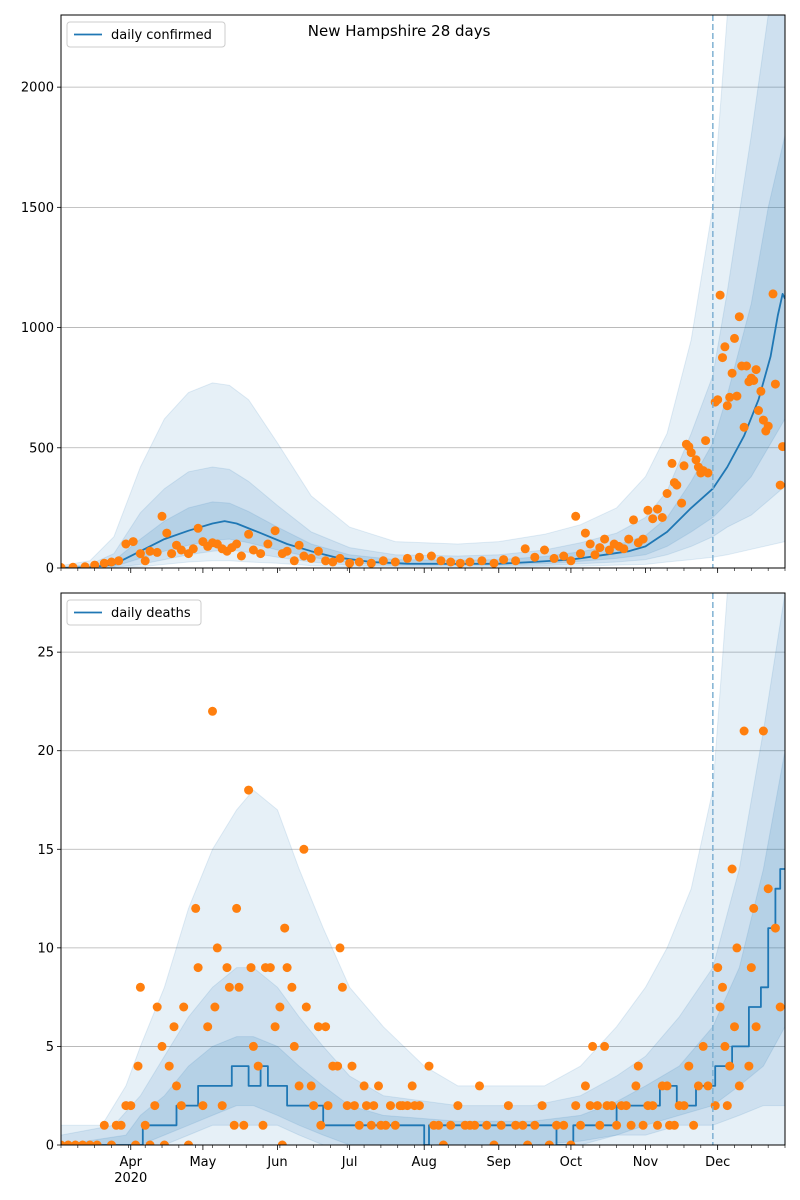  I want to click on deaths-xtick-label: Jul, so click(349, 1162).